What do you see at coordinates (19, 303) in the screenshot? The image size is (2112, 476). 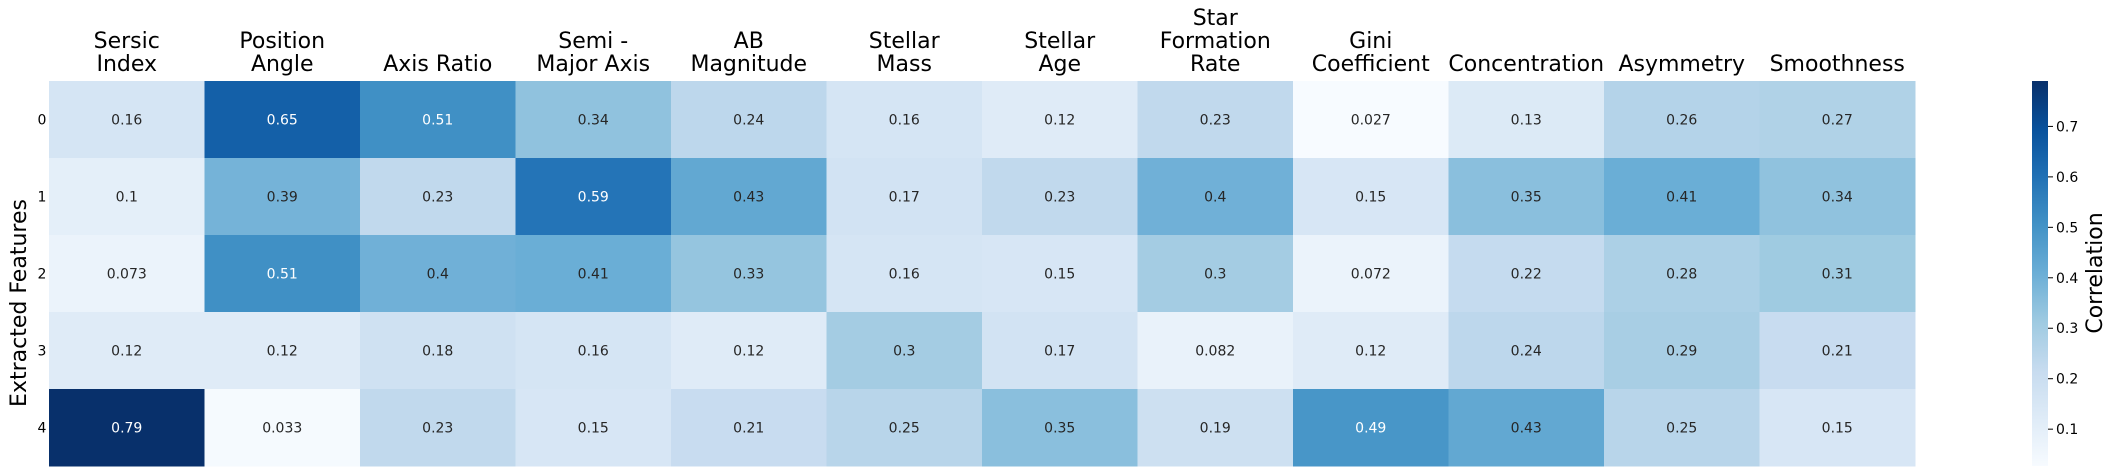 I see `y-axis-label: Extracted Features` at bounding box center [19, 303].